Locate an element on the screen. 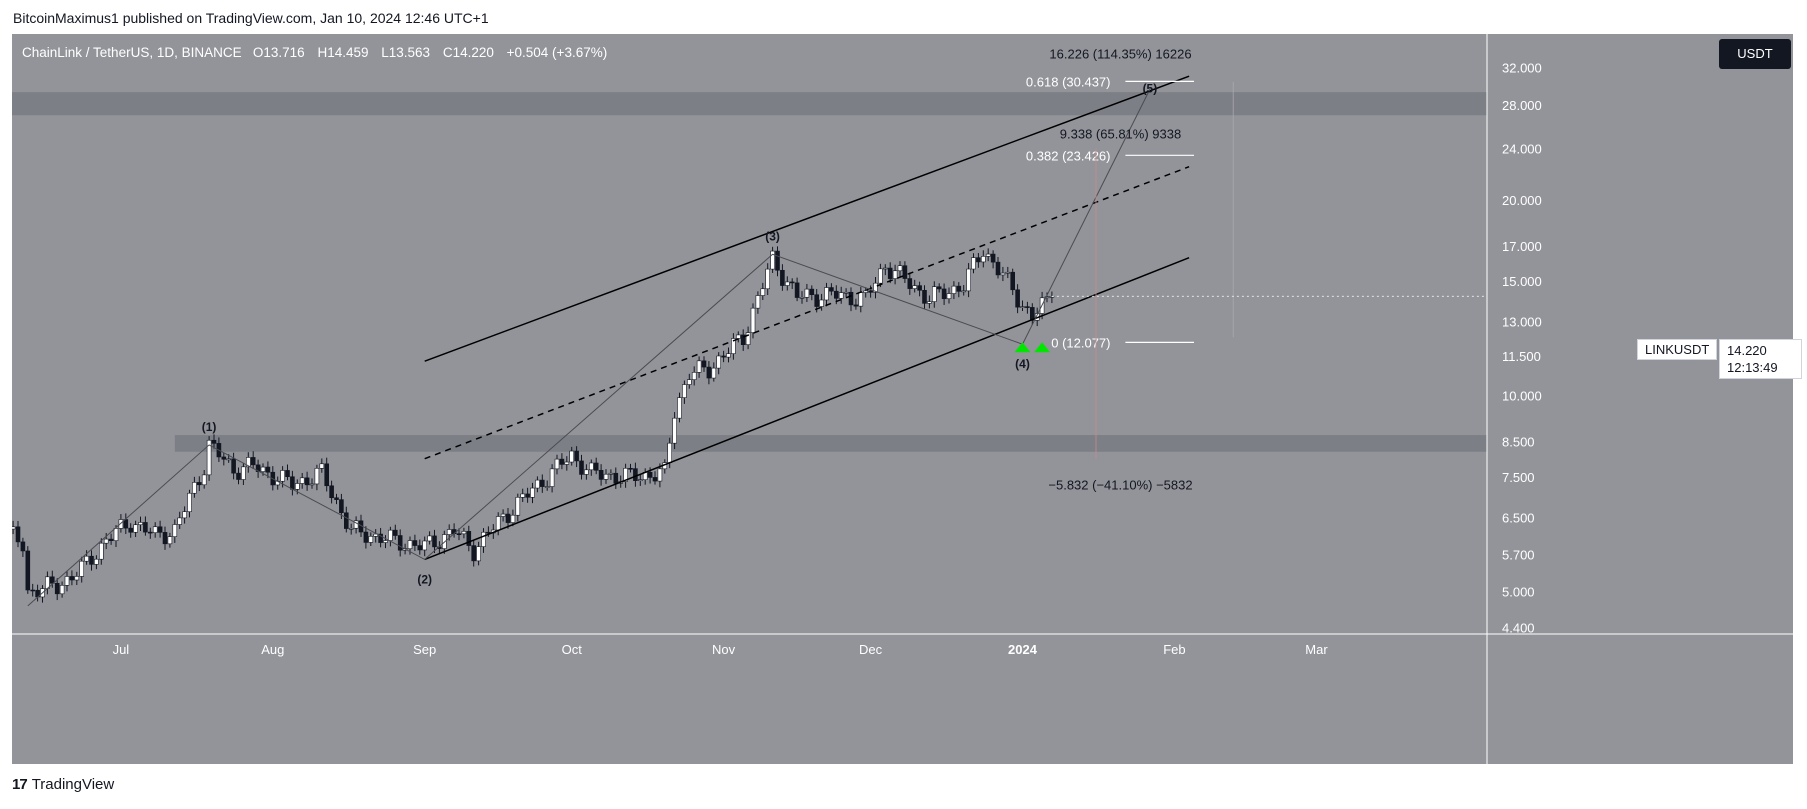 The width and height of the screenshot is (1807, 809). wave-label: (1) is located at coordinates (209, 427).